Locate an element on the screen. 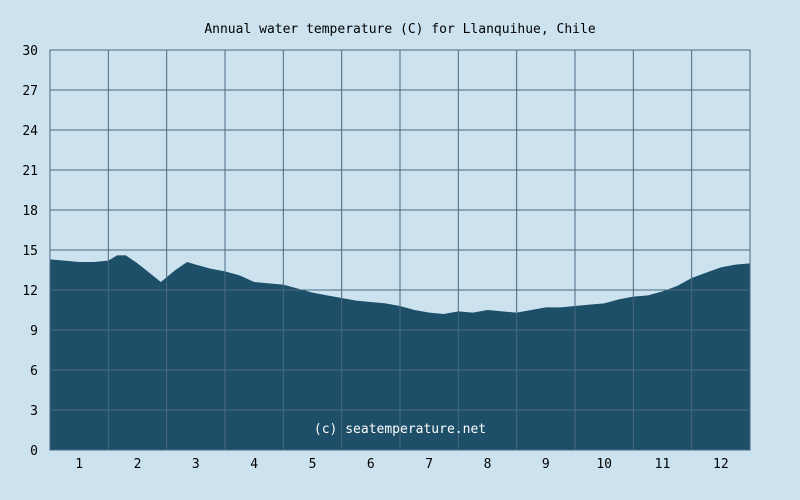 The image size is (800, 500). y-tick-label: 15 is located at coordinates (30, 251).